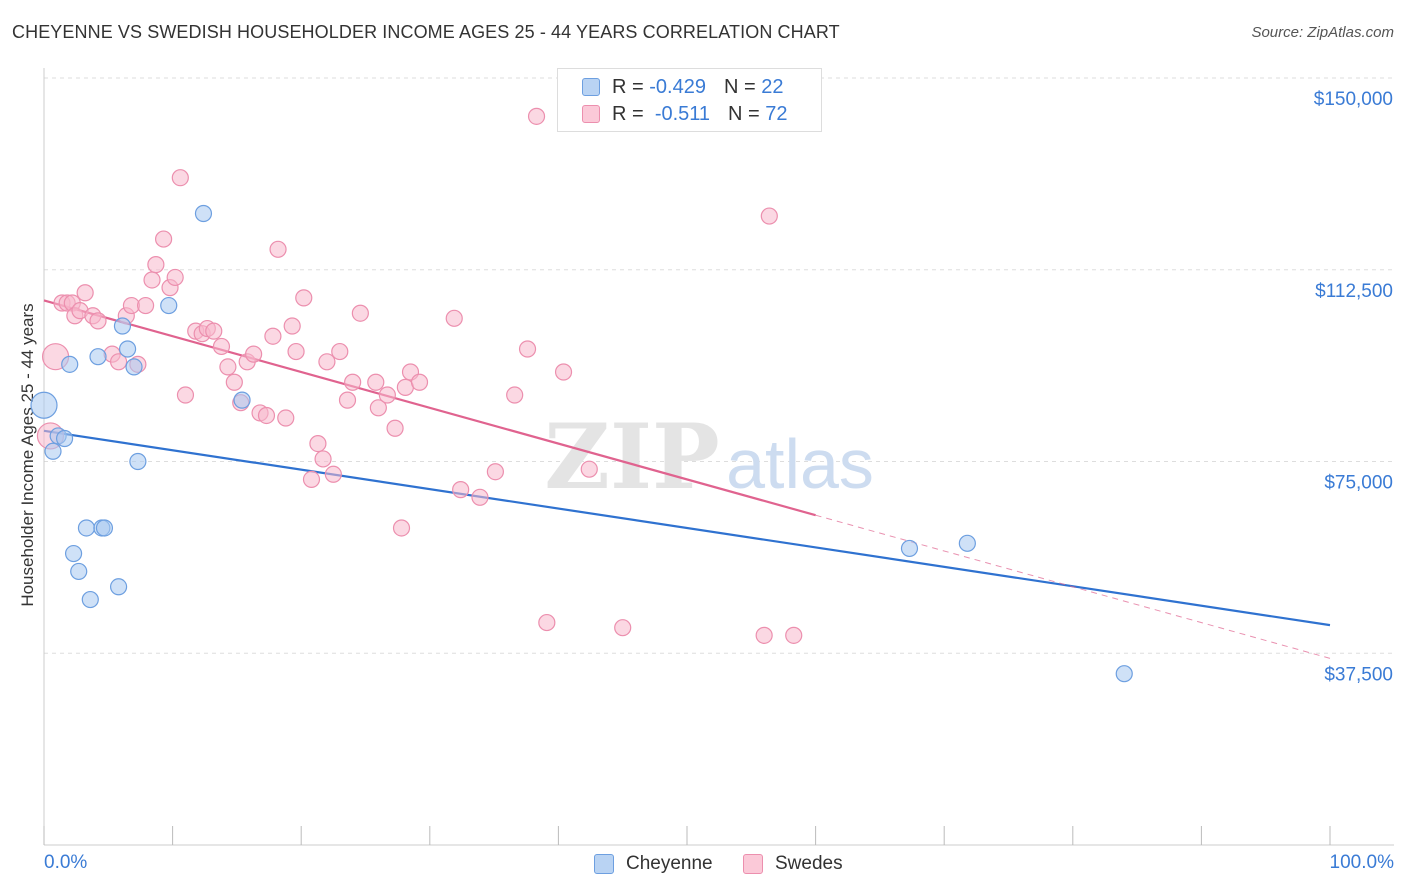 The width and height of the screenshot is (1406, 892). I want to click on y-tick-label: $37,500, so click(1358, 674).